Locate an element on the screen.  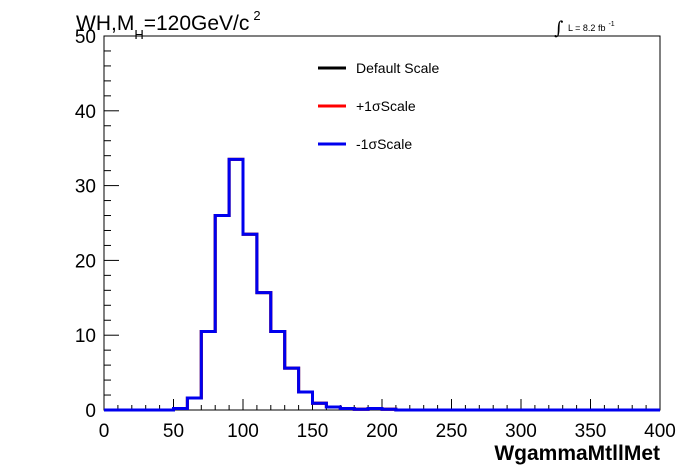
x-tick-label: 50 is located at coordinates (173, 431).